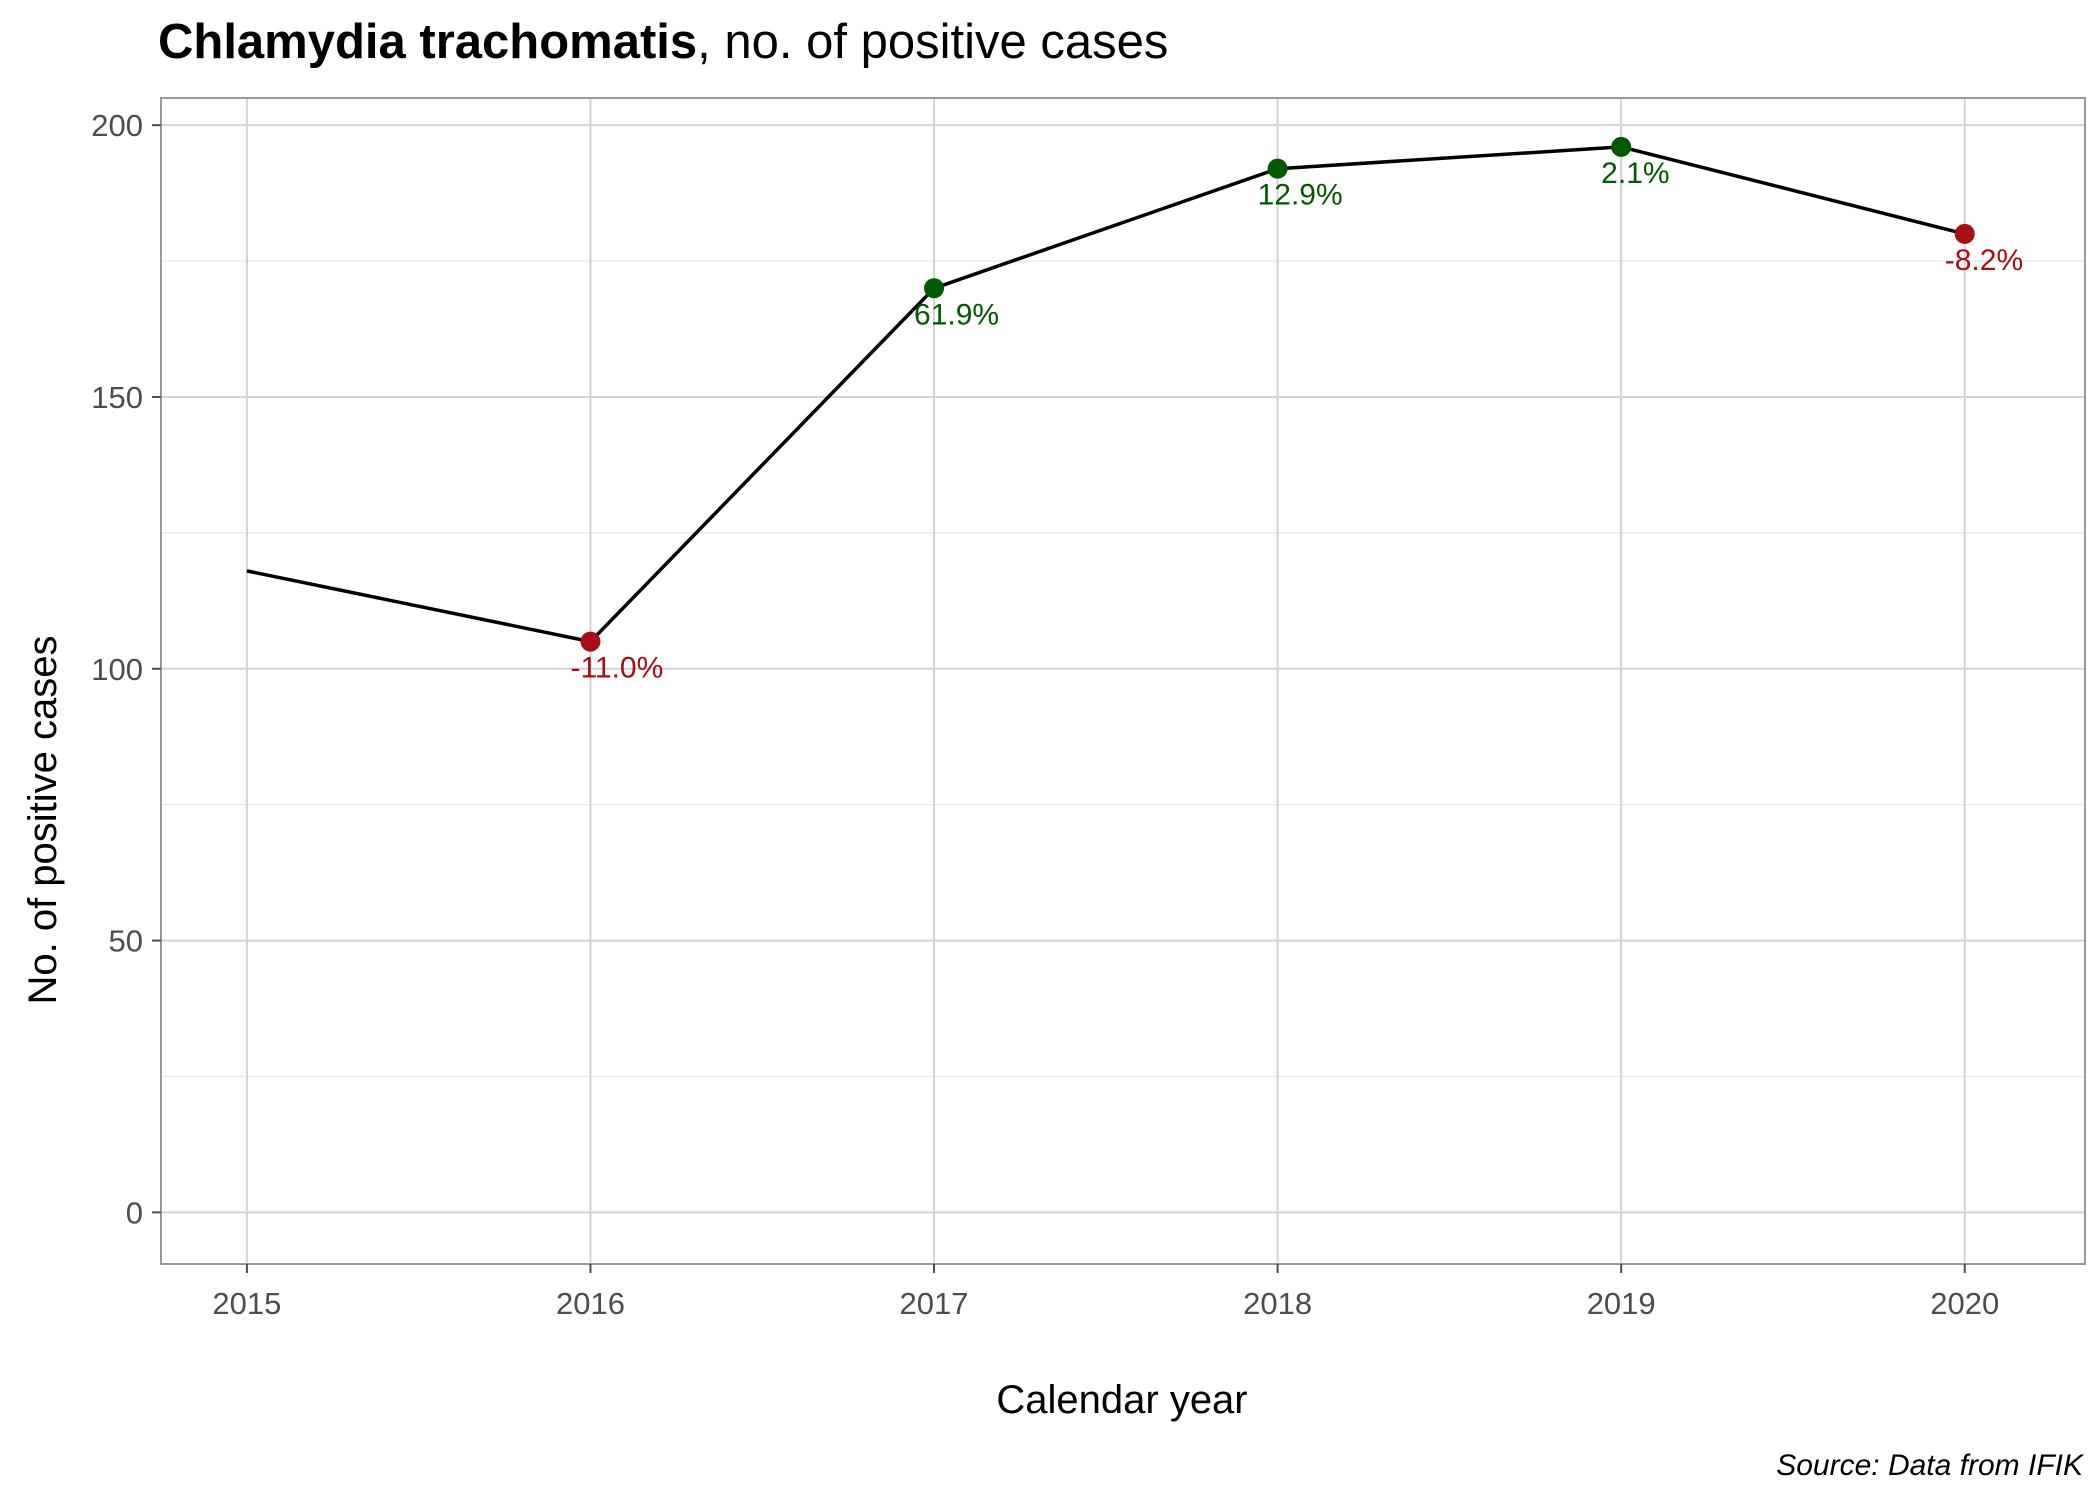  Describe the element at coordinates (126, 941) in the screenshot. I see `y-tick-label: 50` at that location.